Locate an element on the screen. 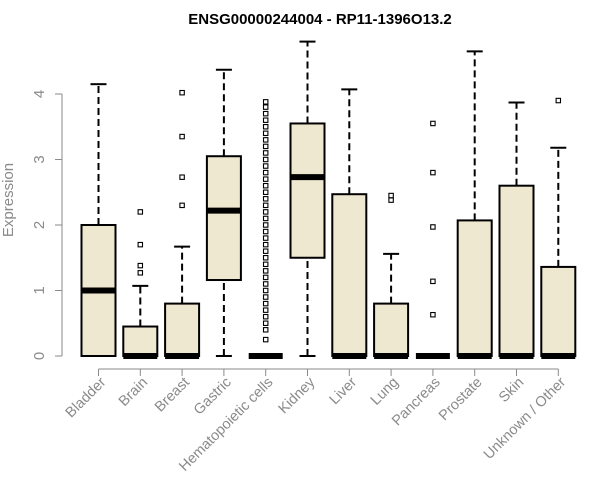  x-tick-label: Liver is located at coordinates (344, 391).